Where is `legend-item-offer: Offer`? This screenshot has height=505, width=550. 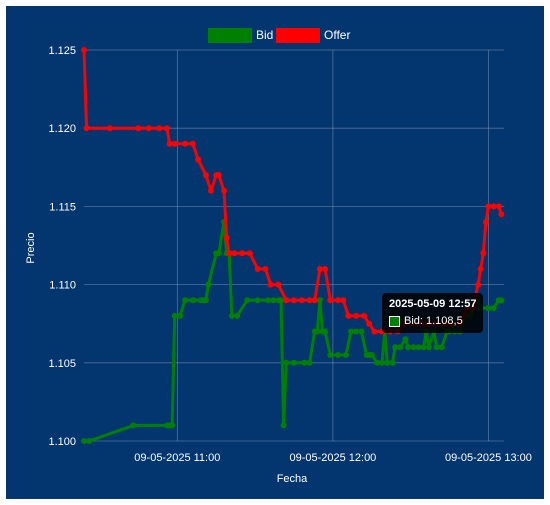
legend-item-offer: Offer is located at coordinates (313, 35).